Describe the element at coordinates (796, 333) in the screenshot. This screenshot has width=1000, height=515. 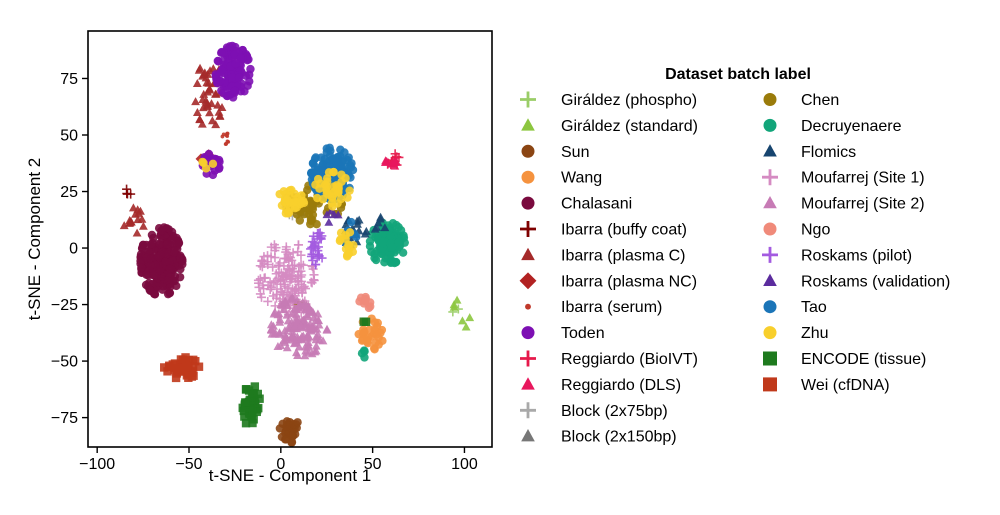
I see `legend-item: Zhu` at that location.